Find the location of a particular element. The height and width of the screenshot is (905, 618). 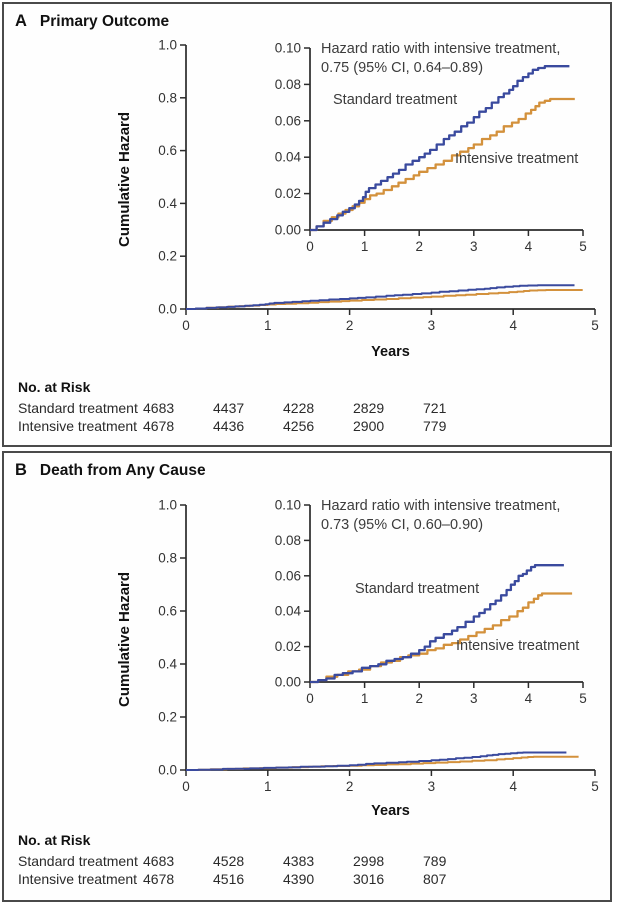

svg-text: 0.8 is located at coordinates (167, 558).